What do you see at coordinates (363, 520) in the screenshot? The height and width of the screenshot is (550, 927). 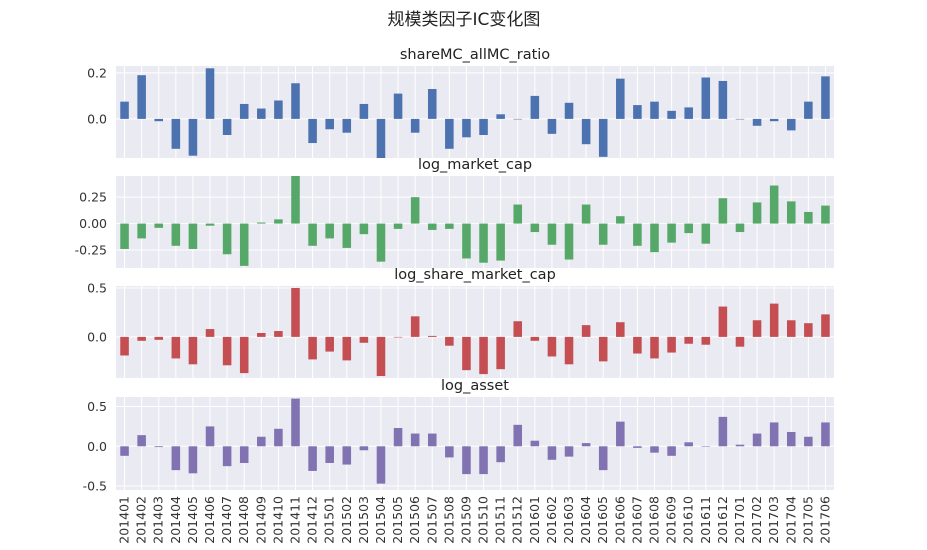 I see `x-tick-label: 201503` at bounding box center [363, 520].